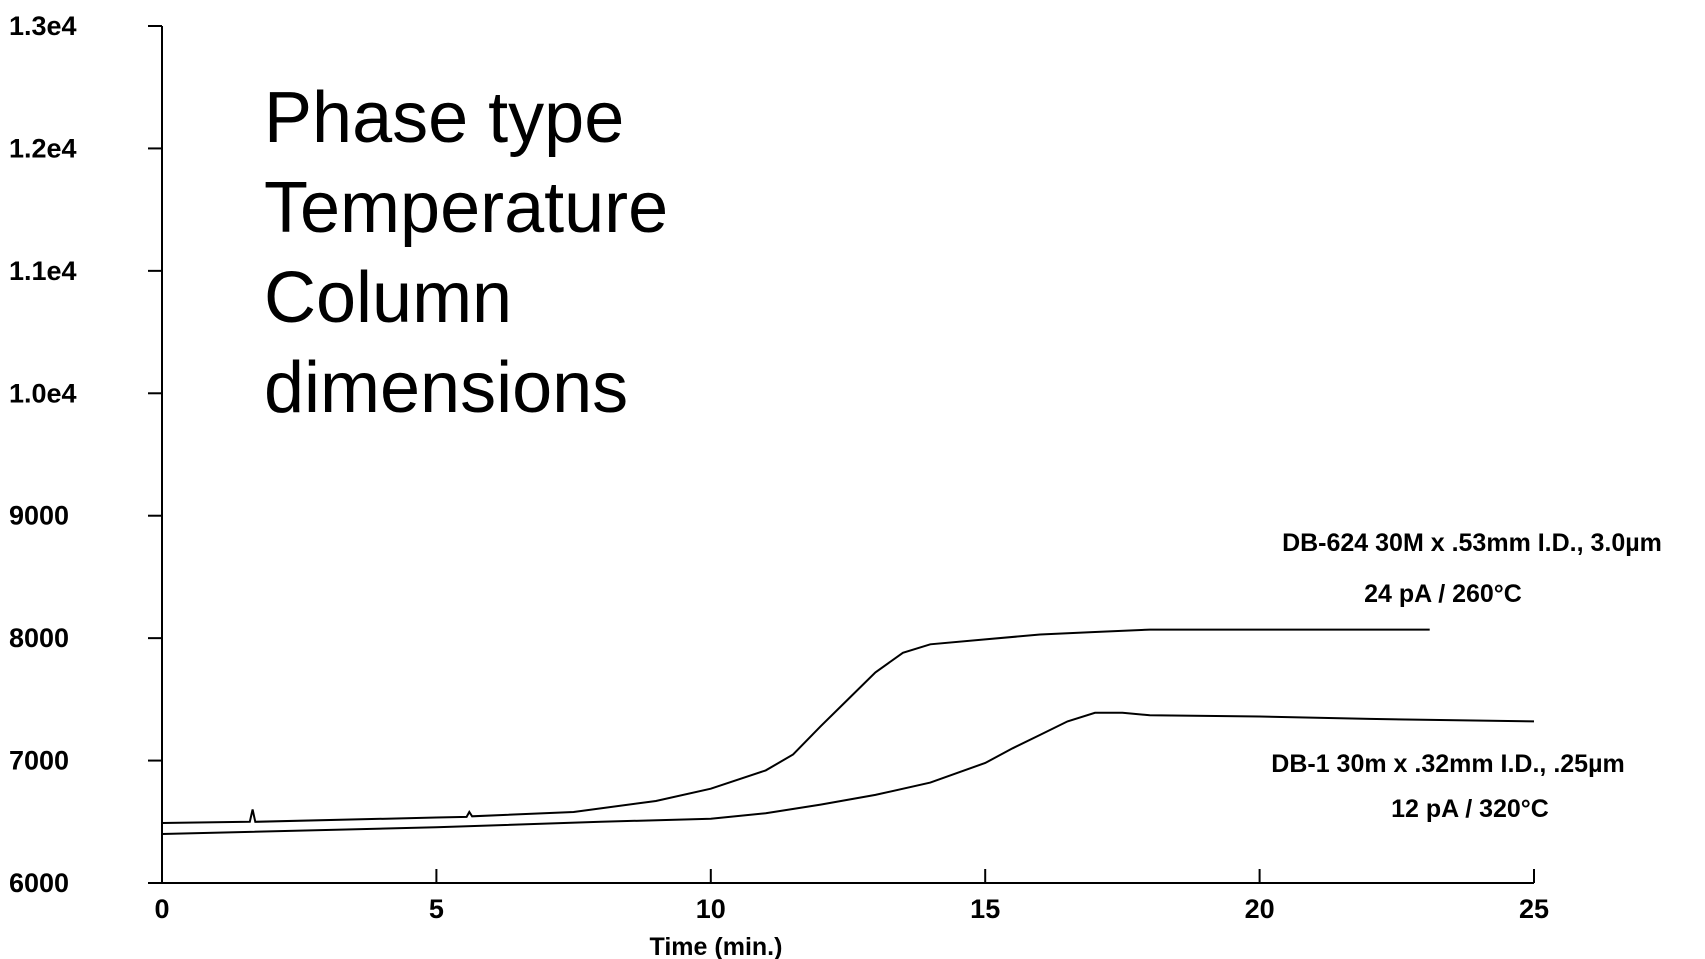 The height and width of the screenshot is (959, 1705). What do you see at coordinates (43, 393) in the screenshot?
I see `y-tick-label: 1.0e4` at bounding box center [43, 393].